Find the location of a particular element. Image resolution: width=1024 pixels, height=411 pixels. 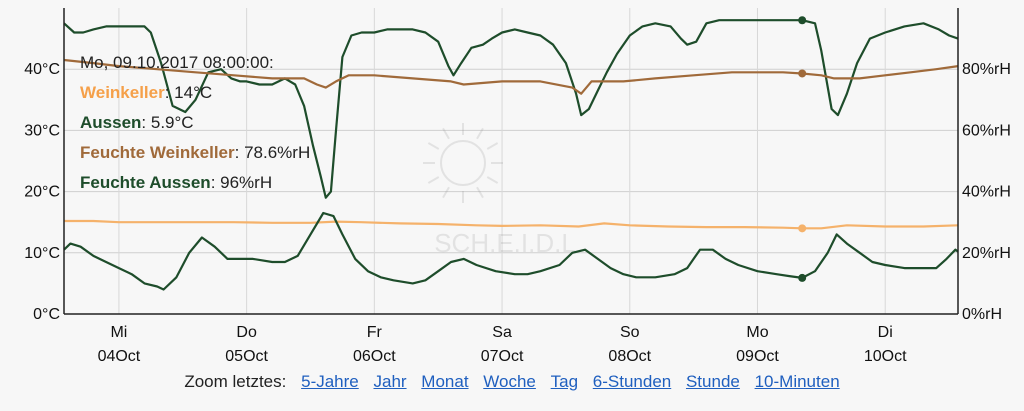

hover-point-feuchte-weinkeller is located at coordinates (802, 73).